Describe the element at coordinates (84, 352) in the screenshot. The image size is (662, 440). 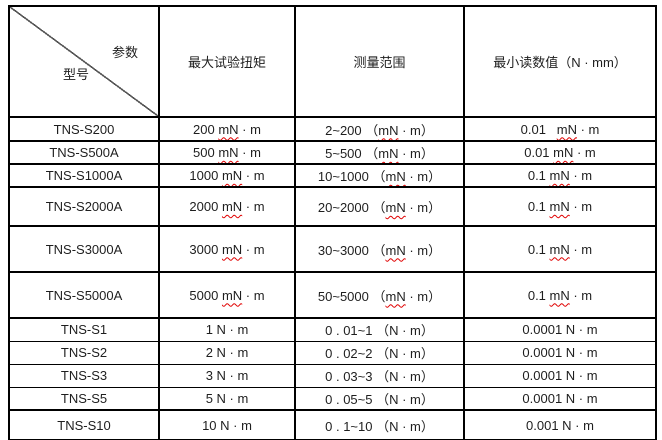
I see `cell-model: TNS-S2` at that location.